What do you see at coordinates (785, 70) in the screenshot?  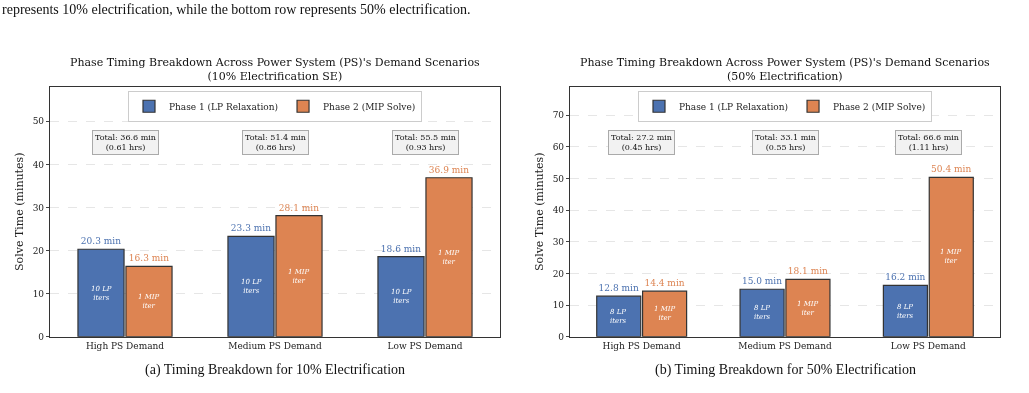 I see `chart-title: Phase Timing Breakdown Across Power System (PS)'s Demand Scenarios (50% Electrification)` at bounding box center [785, 70].